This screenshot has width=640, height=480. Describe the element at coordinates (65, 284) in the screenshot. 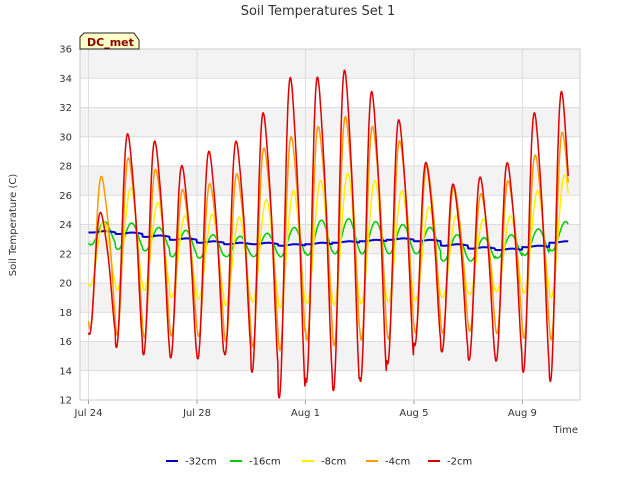

I see `y-tick-label: 20` at that location.